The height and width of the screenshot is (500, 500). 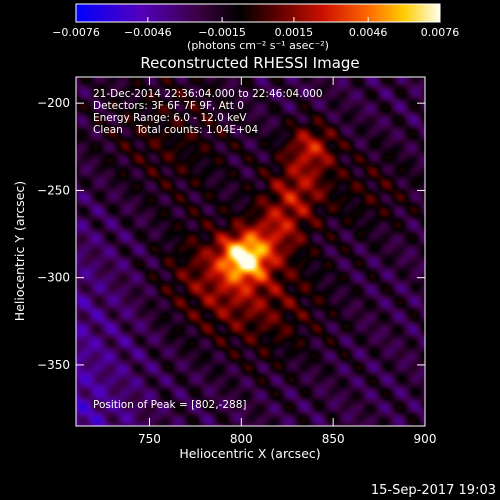 What do you see at coordinates (241, 439) in the screenshot?
I see `x-tick-label: 800` at bounding box center [241, 439].